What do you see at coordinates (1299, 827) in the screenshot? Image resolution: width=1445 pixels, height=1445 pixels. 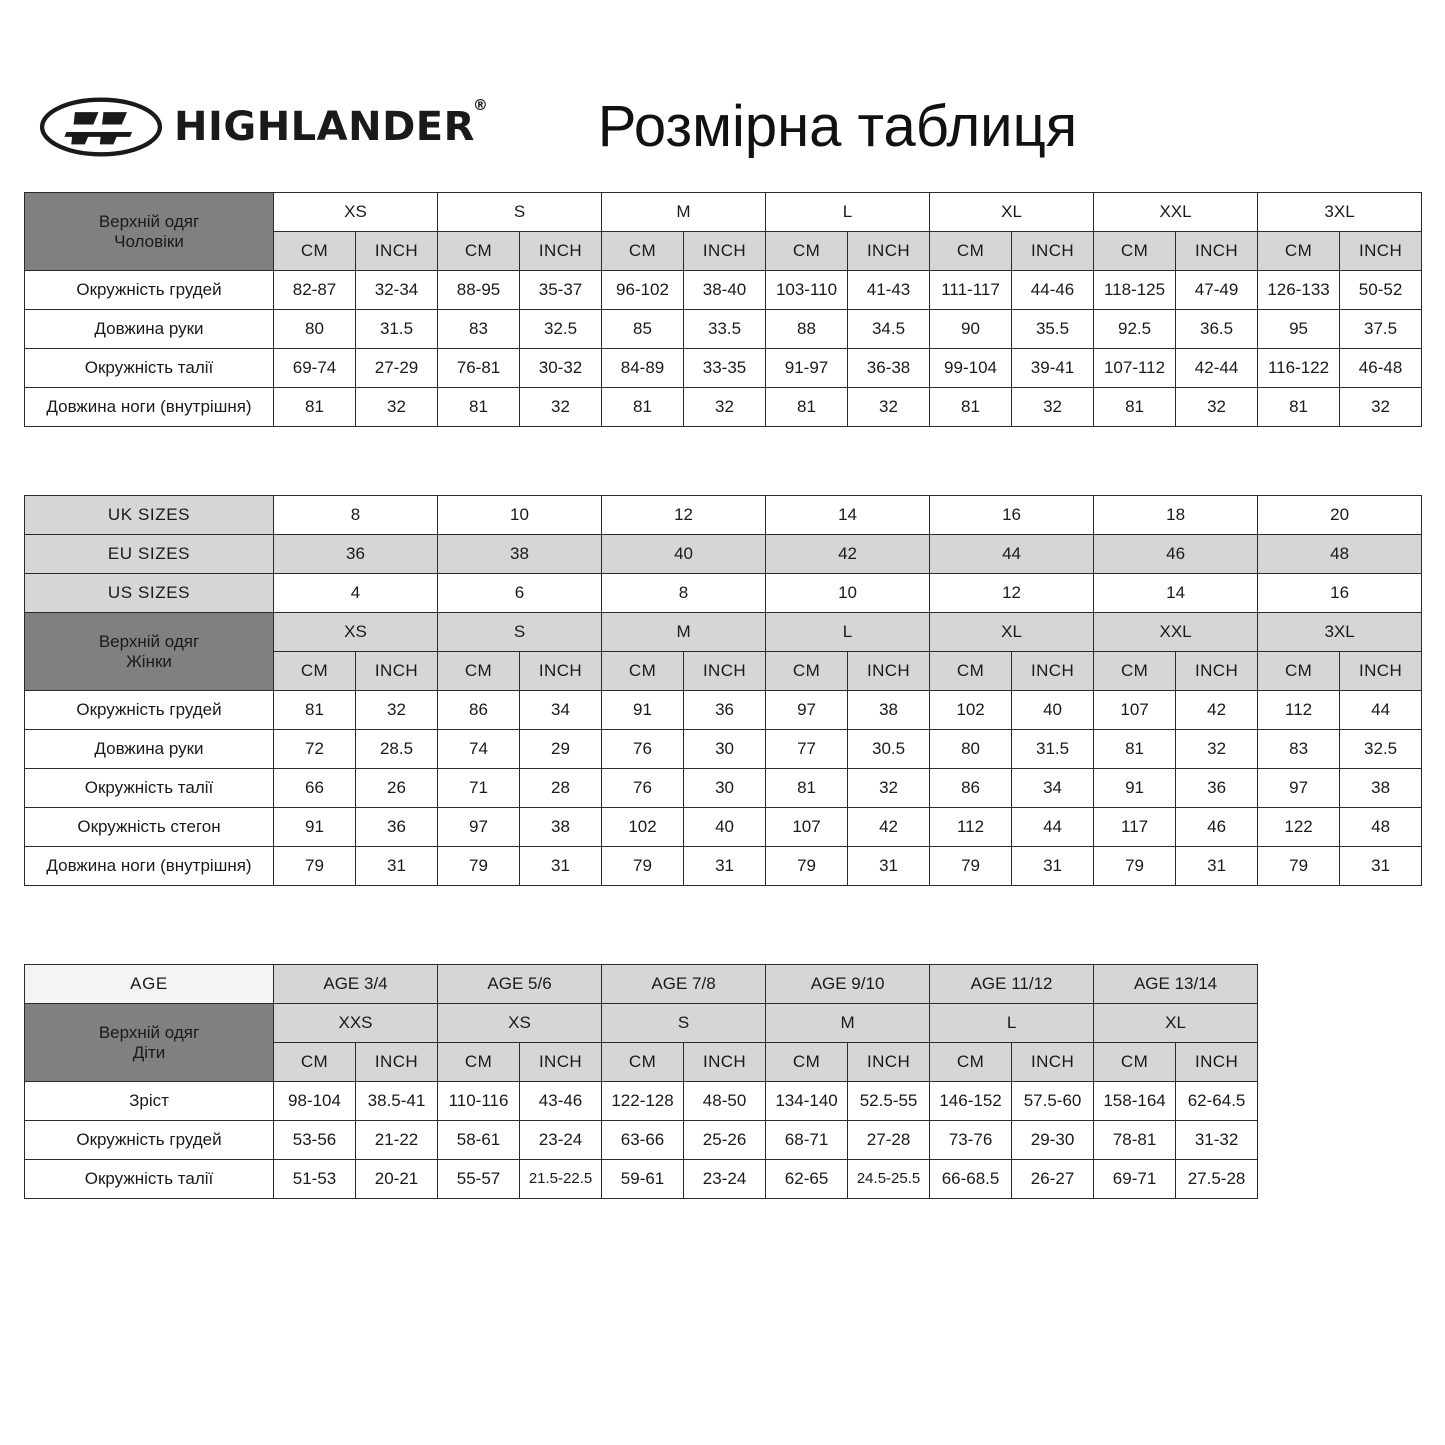 I see `women-cell-3-12: 122` at bounding box center [1299, 827].